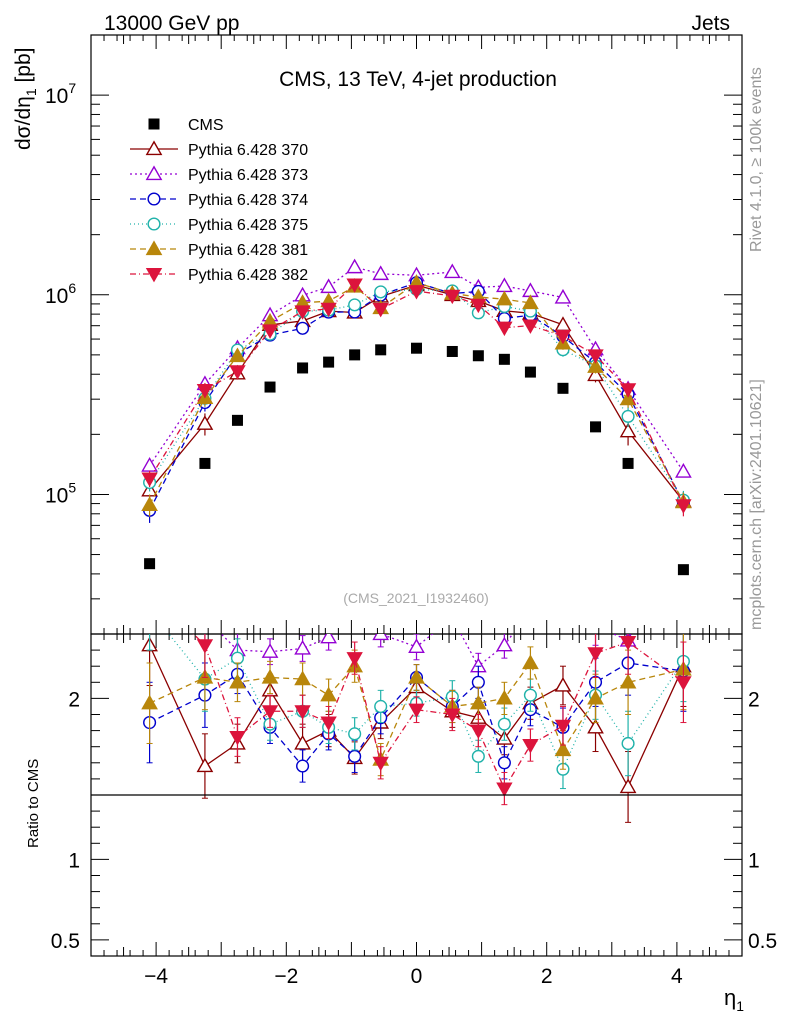 This screenshot has height=1024, width=786. I want to click on ratio-y-tick-label: 2, so click(74, 699).